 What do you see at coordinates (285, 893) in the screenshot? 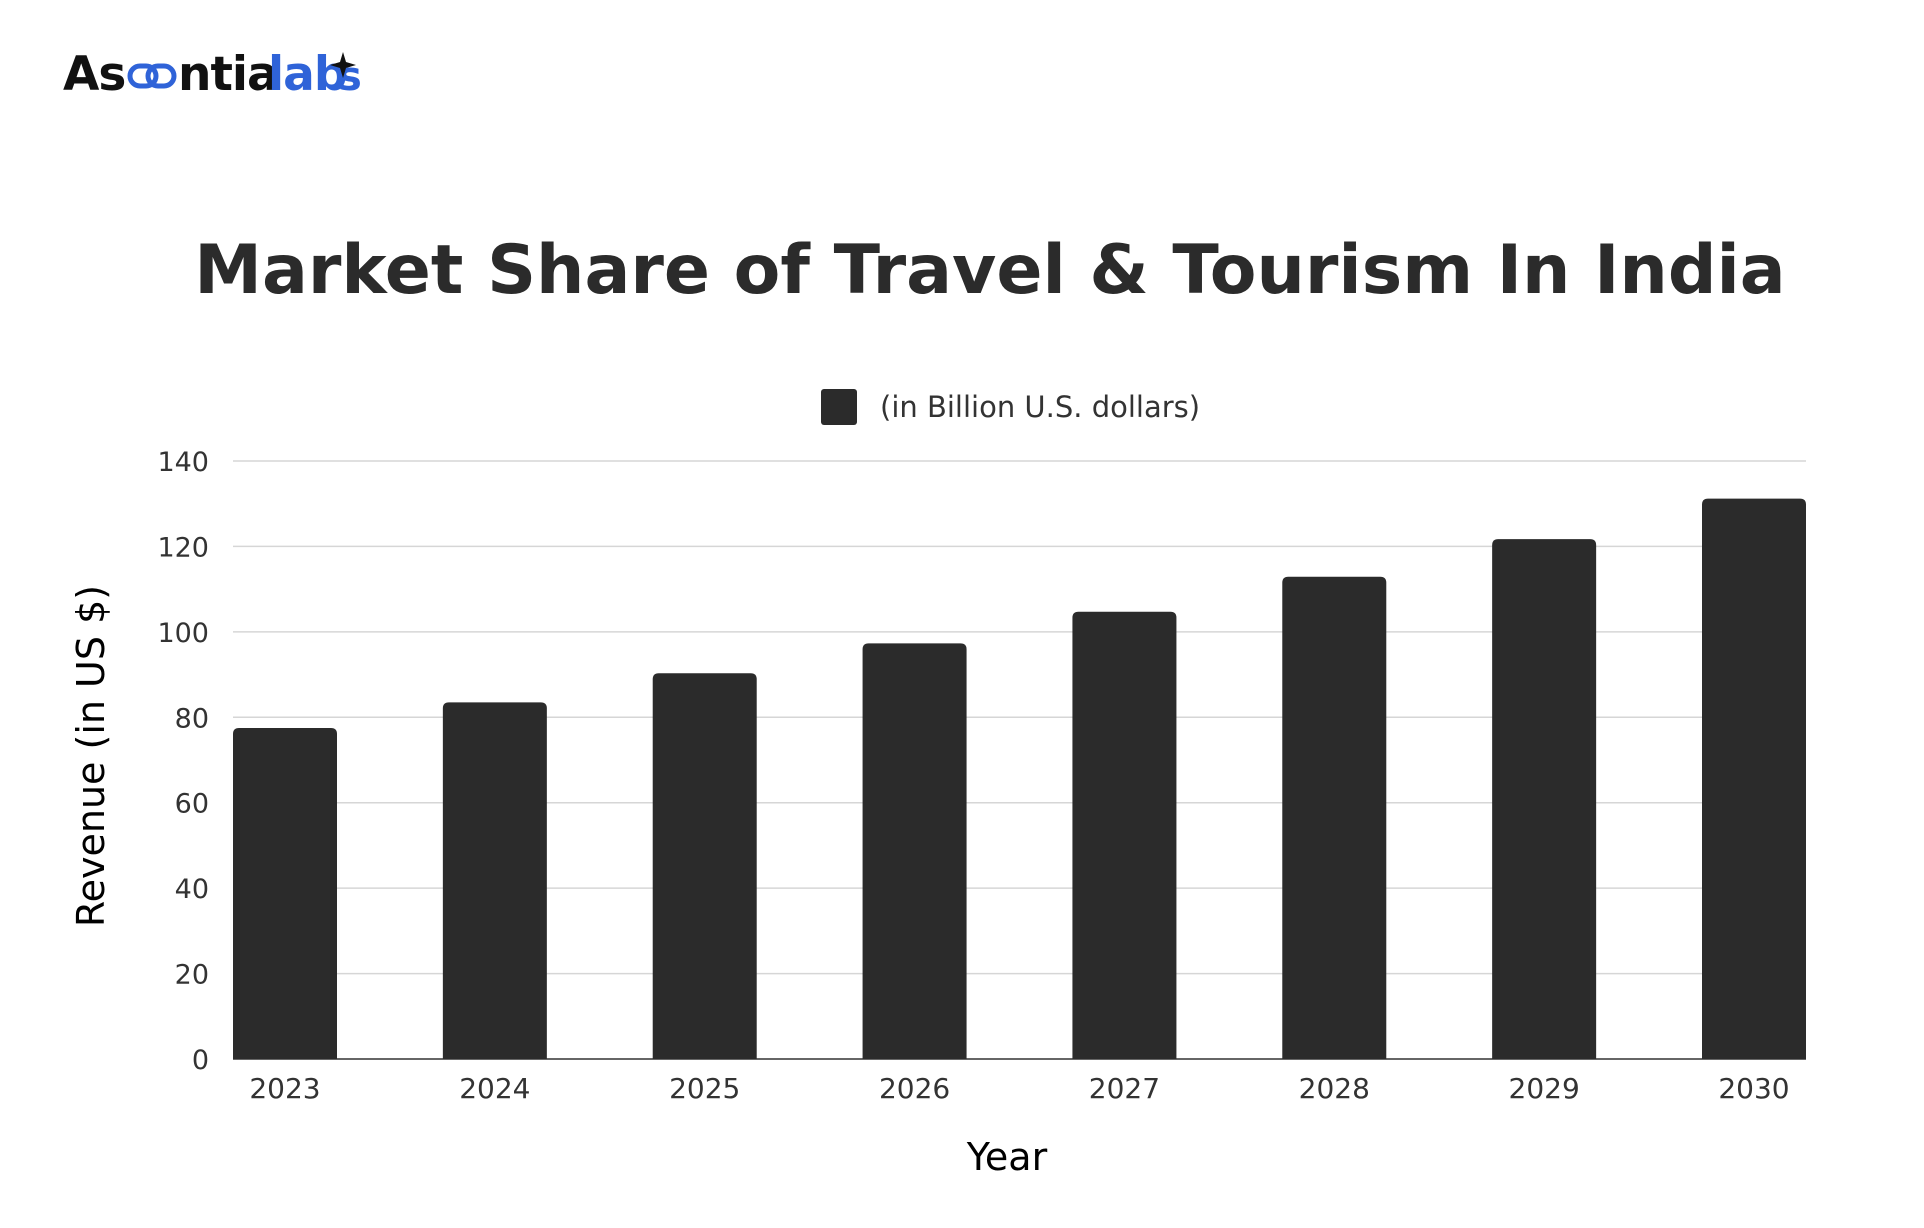
I see `bar-2023` at bounding box center [285, 893].